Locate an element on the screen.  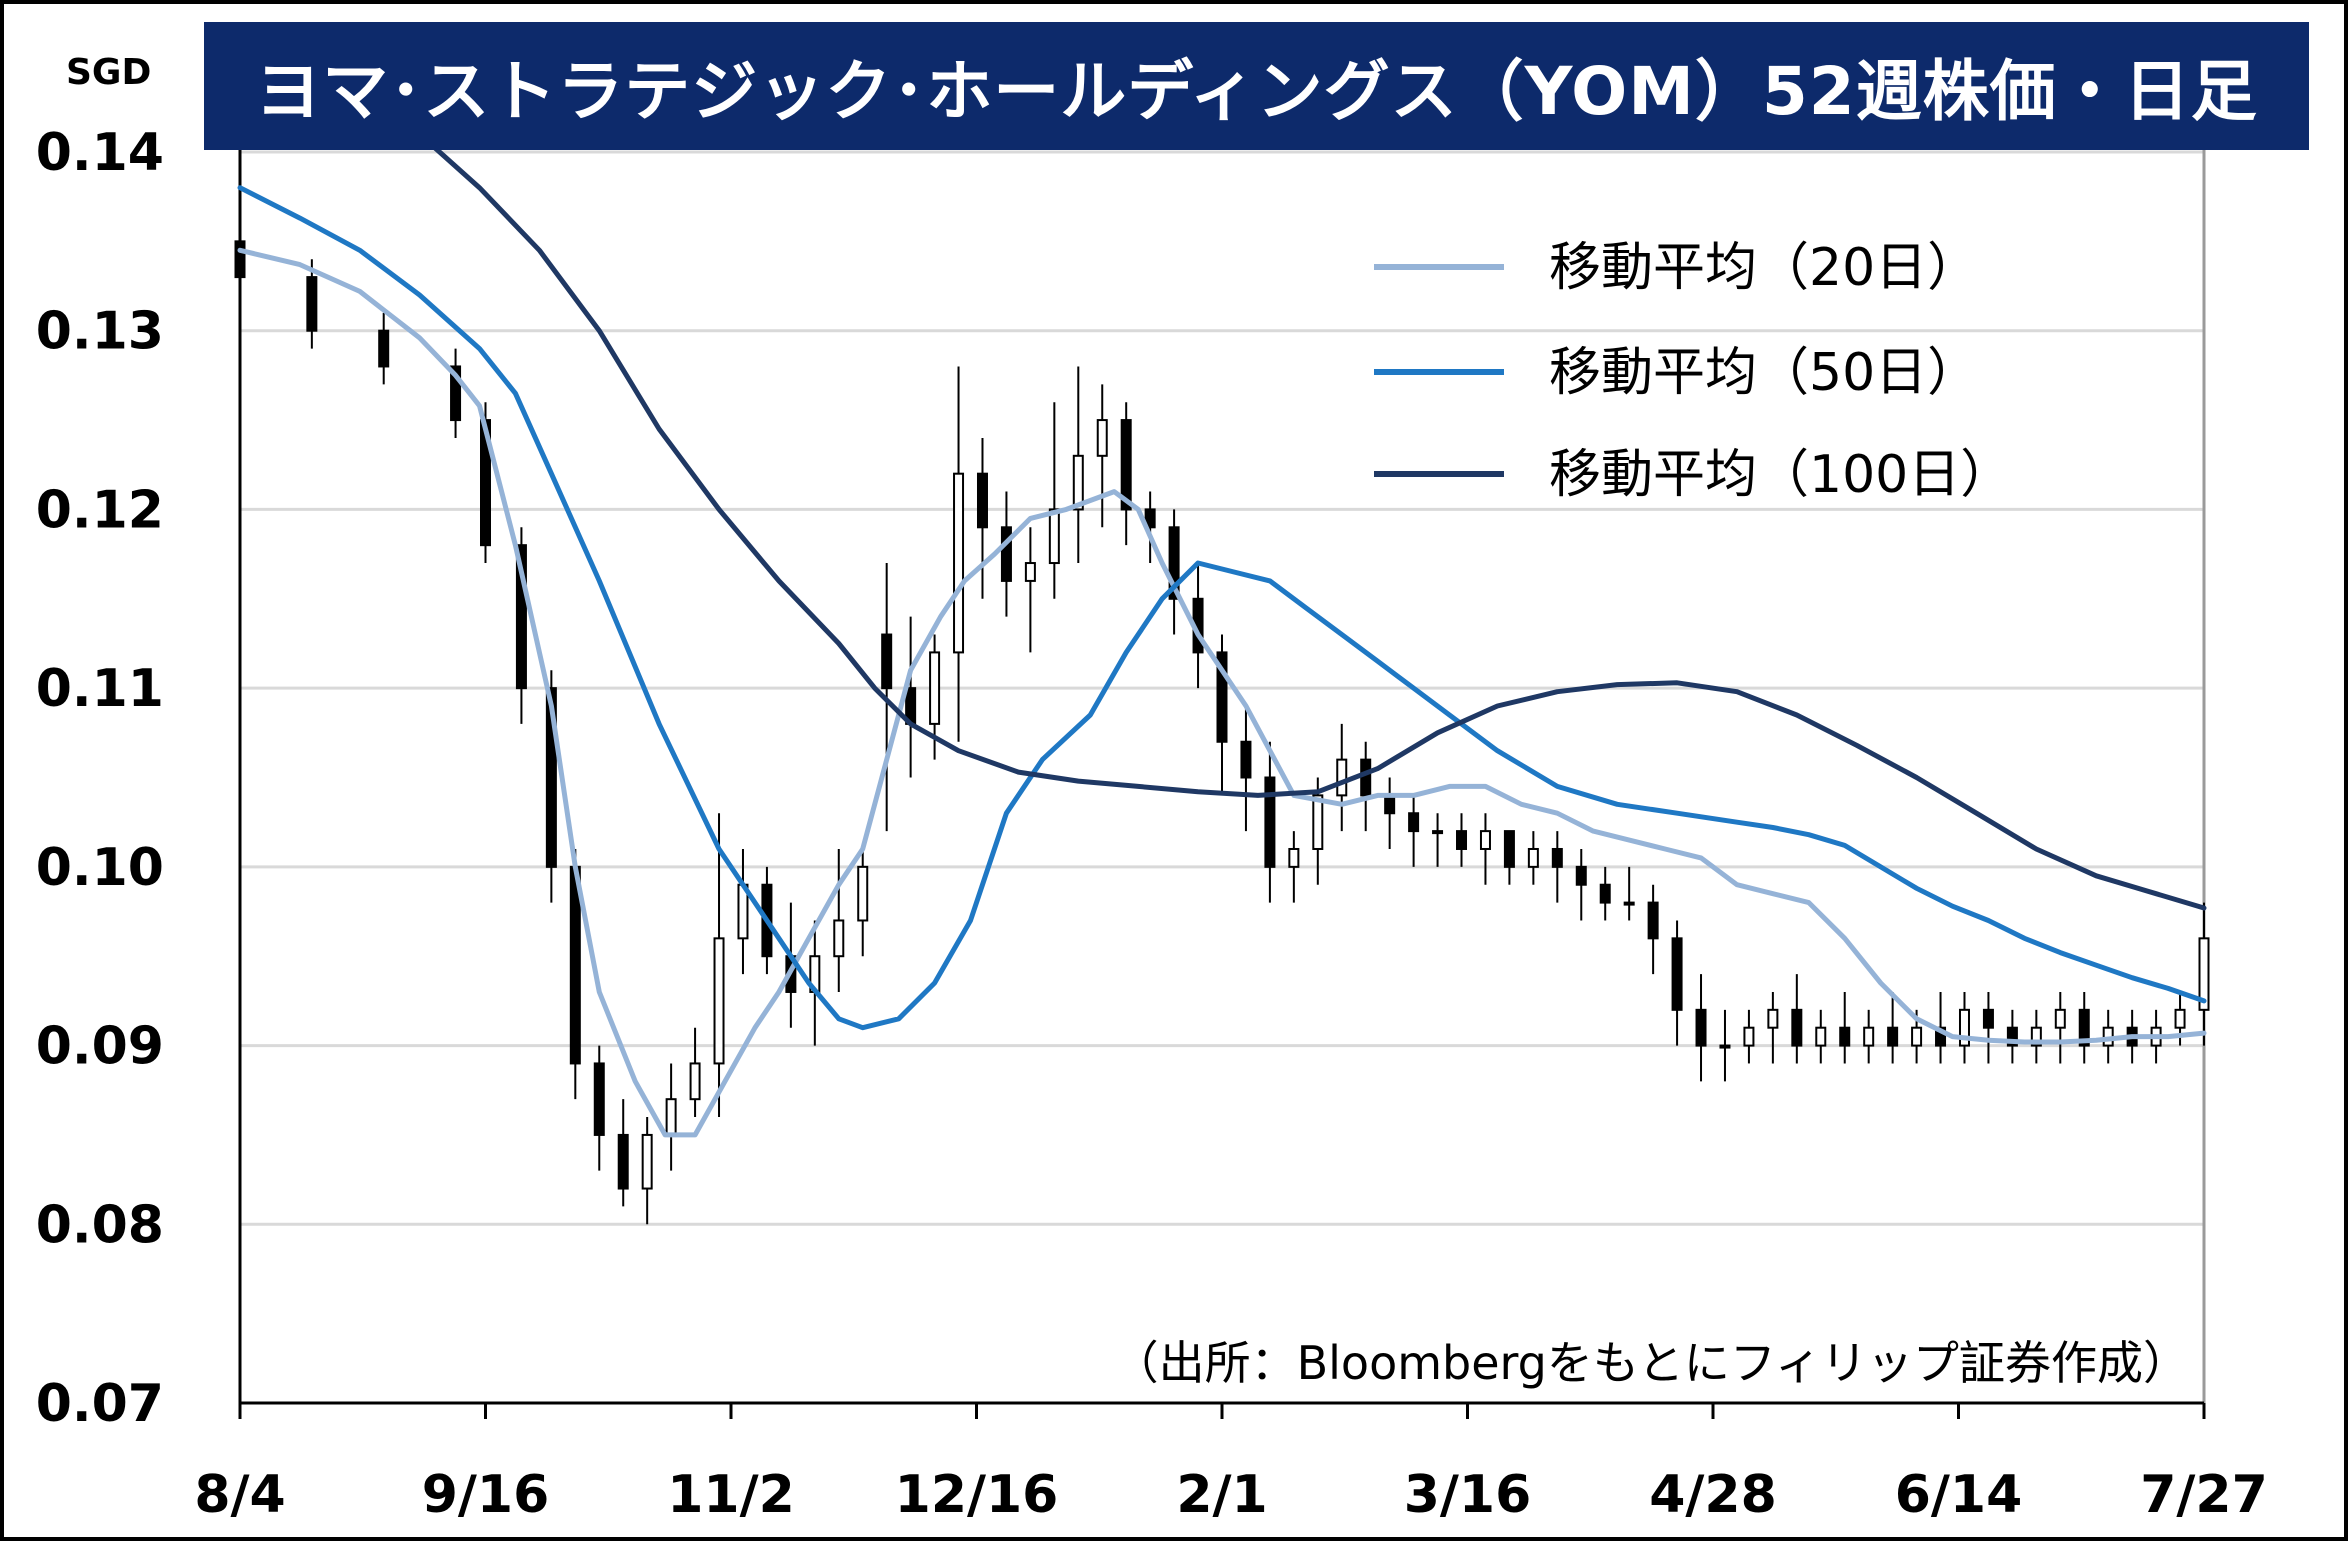
x-tick-label: 9/16 is located at coordinates (486, 1495).